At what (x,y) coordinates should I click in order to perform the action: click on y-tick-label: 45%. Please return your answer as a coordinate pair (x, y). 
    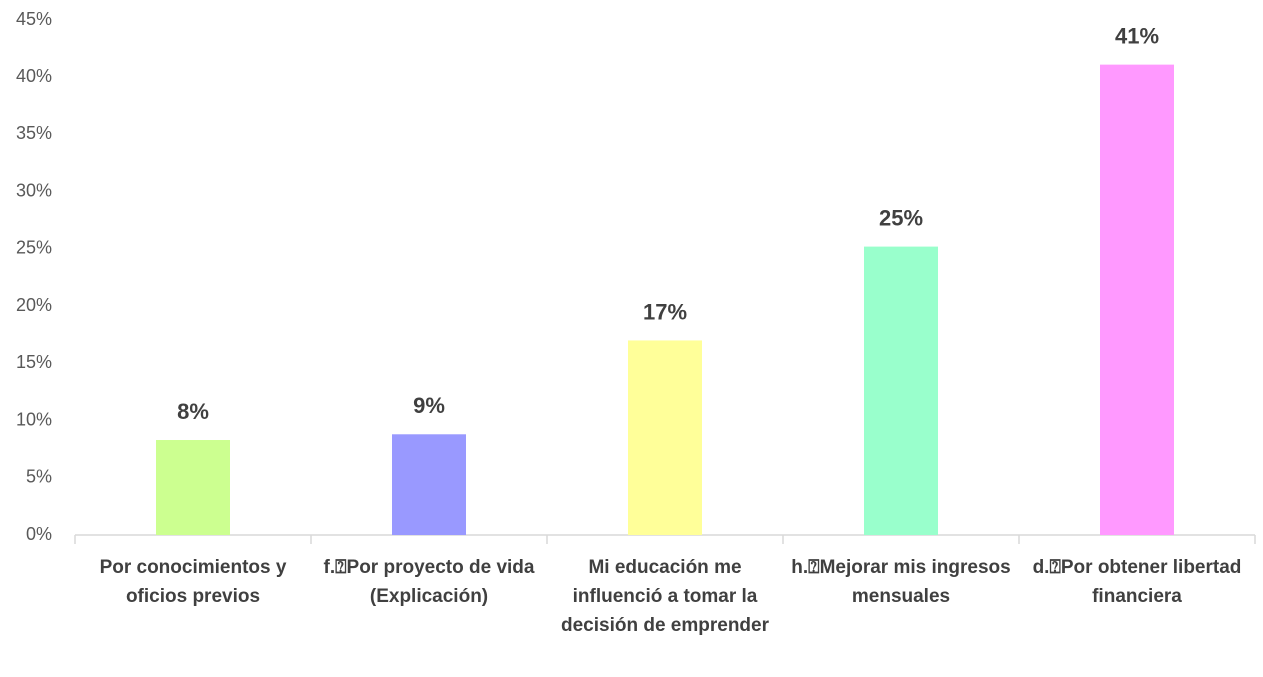
    Looking at the image, I should click on (34, 19).